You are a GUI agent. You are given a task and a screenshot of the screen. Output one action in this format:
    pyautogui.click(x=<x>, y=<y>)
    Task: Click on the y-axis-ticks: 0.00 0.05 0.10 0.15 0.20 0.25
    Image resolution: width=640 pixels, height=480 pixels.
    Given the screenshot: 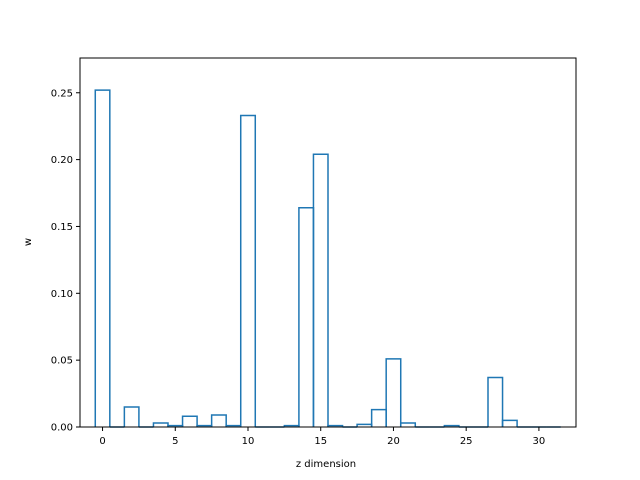 What is the action you would take?
    pyautogui.click(x=65, y=261)
    